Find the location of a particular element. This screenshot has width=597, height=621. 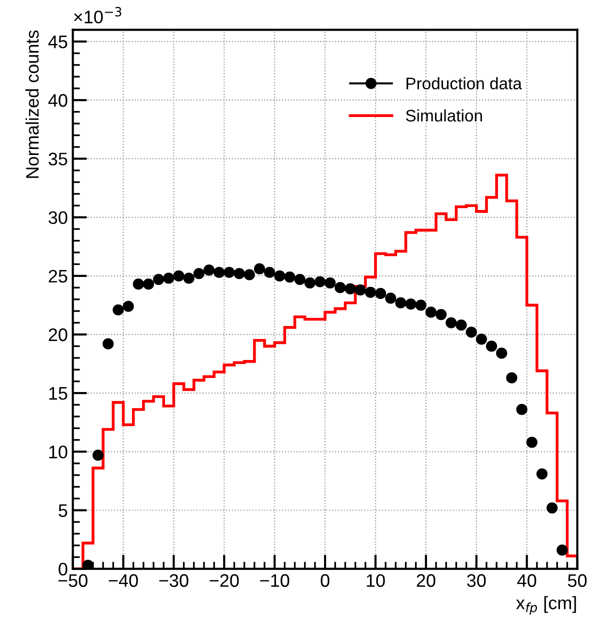

y-axis-title: Normalized counts is located at coordinates (32, 104).